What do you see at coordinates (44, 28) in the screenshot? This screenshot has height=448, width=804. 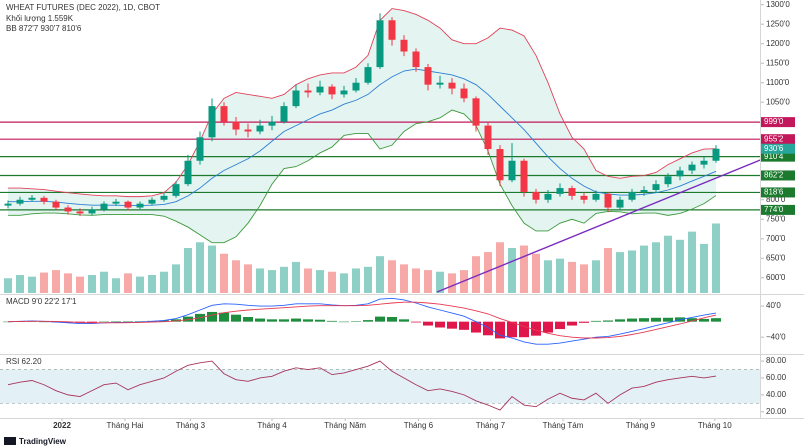 I see `legend-bb: BB 872'7 930'7 810'6` at bounding box center [44, 28].